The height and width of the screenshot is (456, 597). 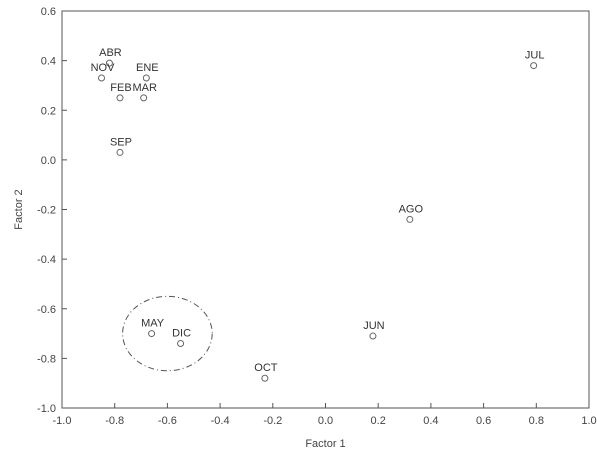 I want to click on point-label-jun: JUN, so click(x=373, y=326).